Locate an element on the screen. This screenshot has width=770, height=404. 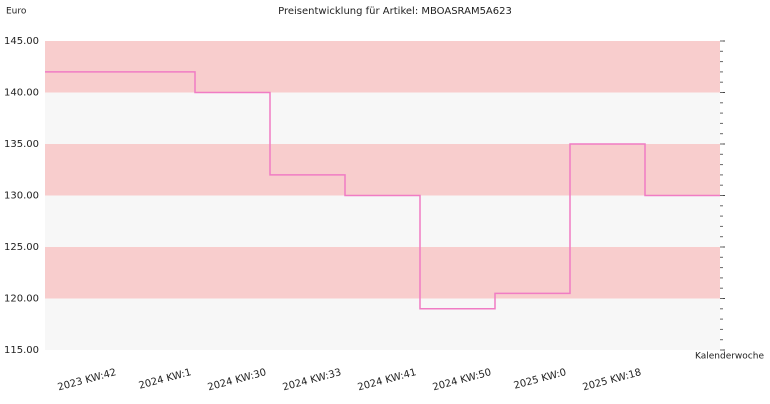
x-tick-label: 2025 KW:0 is located at coordinates (540, 379).